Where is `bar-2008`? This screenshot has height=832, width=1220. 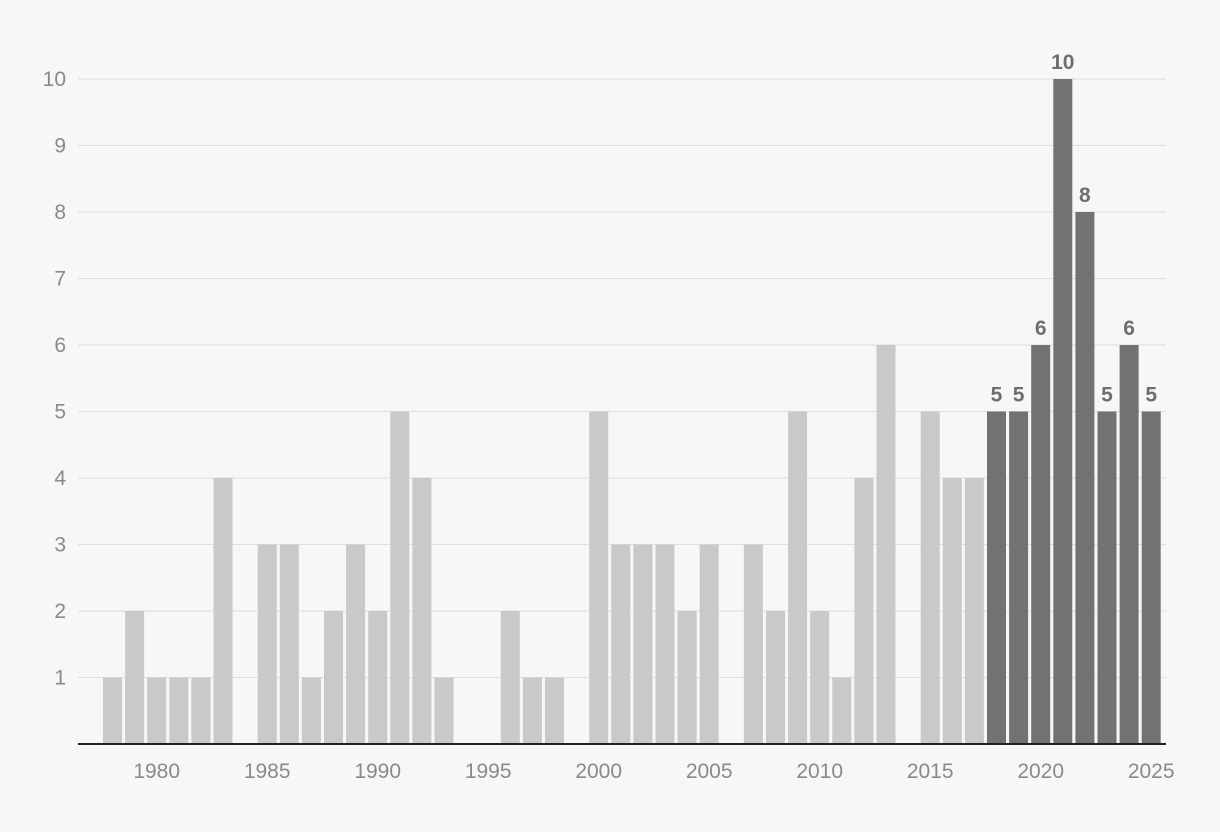 bar-2008 is located at coordinates (775, 677).